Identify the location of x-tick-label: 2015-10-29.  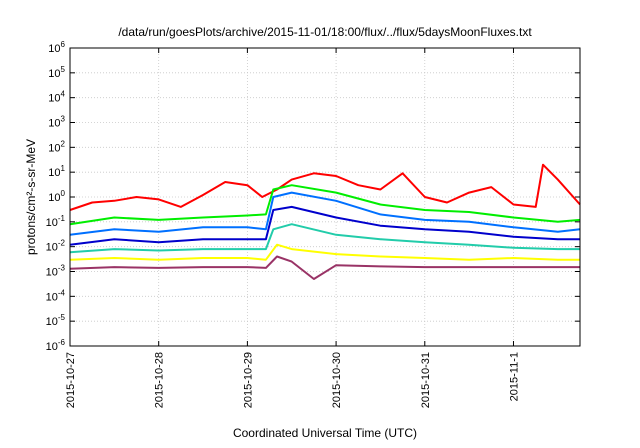
(248, 380).